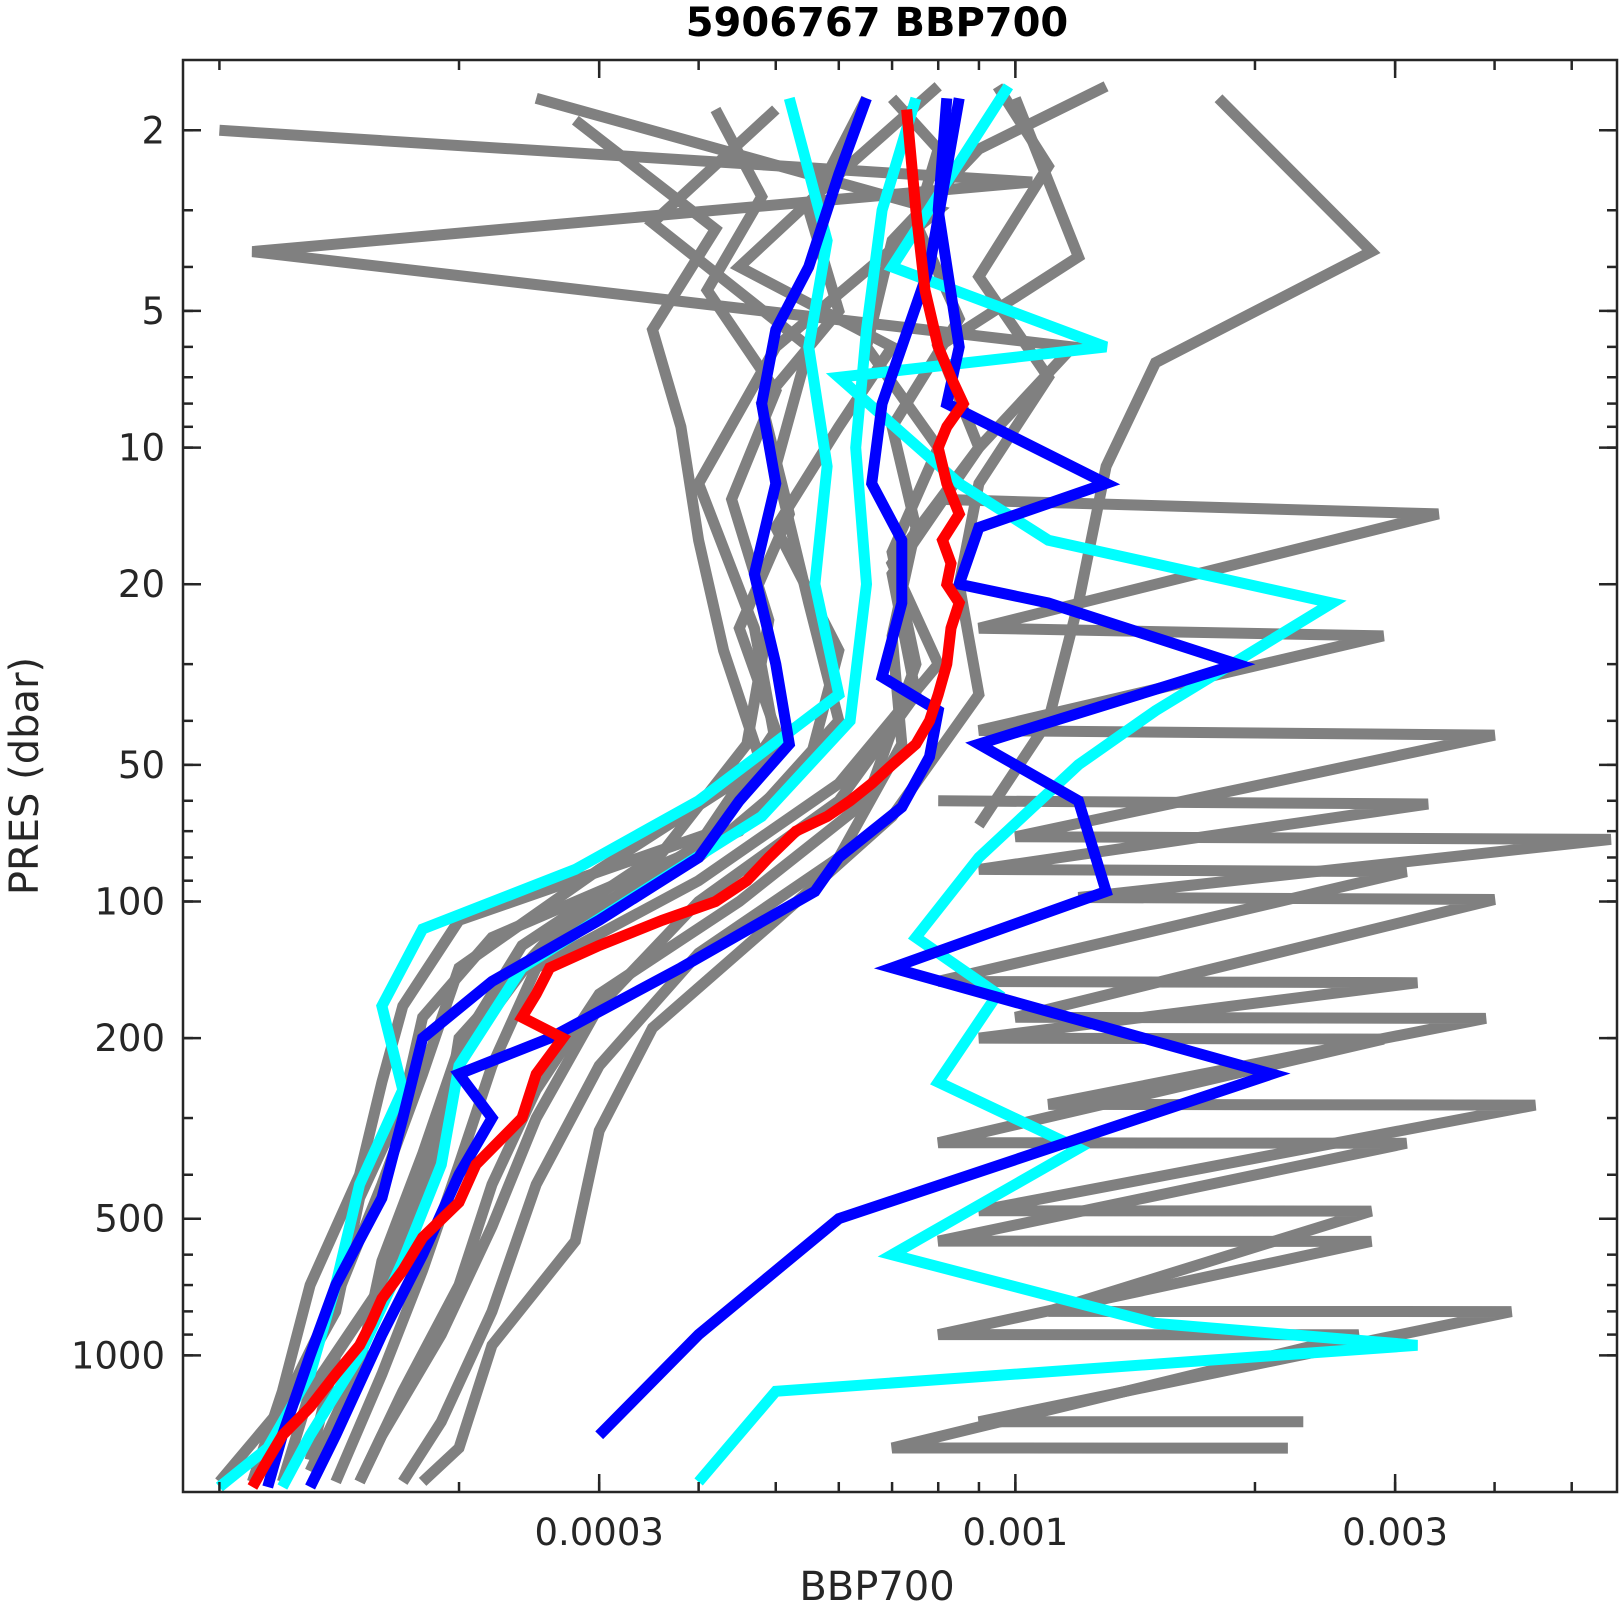 The width and height of the screenshot is (1624, 1613). What do you see at coordinates (598, 1532) in the screenshot?
I see `x-tick-label-0: 0.0003` at bounding box center [598, 1532].